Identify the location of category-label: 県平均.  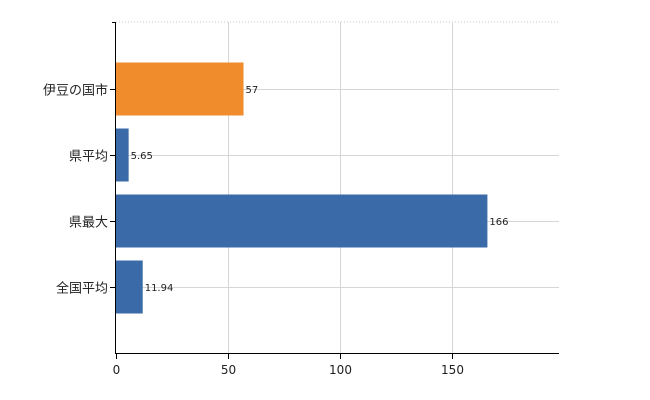
(88, 157).